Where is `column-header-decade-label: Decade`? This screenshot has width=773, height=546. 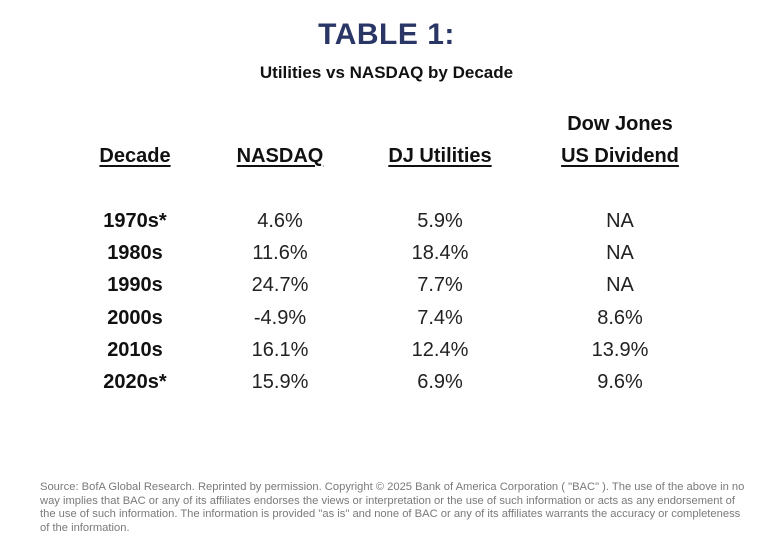
column-header-decade-label: Decade is located at coordinates (135, 156).